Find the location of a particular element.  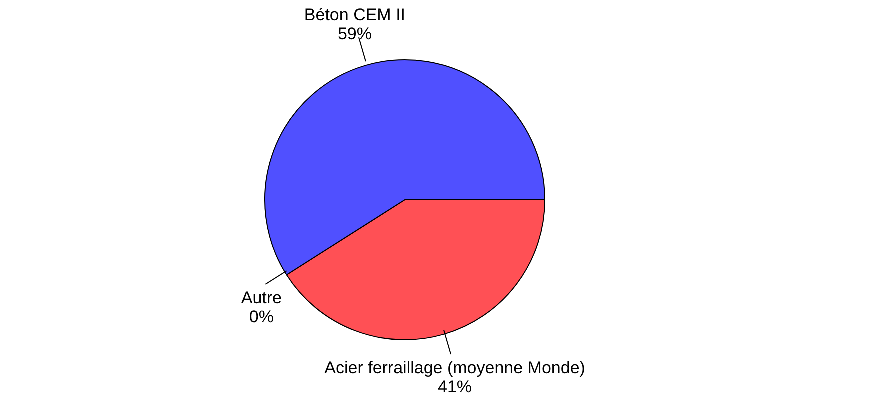

data-label: 59% is located at coordinates (355, 34).